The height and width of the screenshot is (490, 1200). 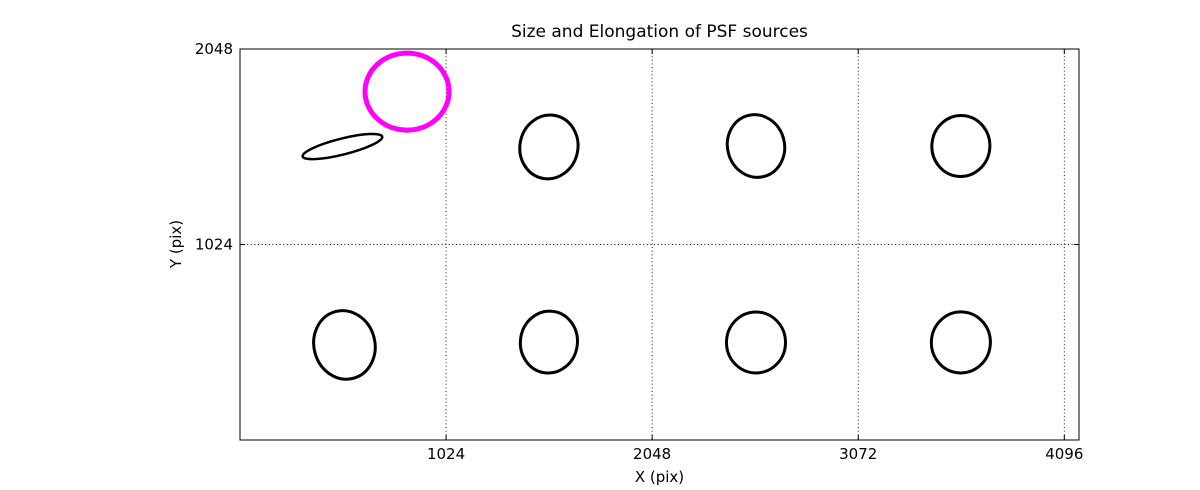 I want to click on x-tick-label: 1024, so click(x=446, y=454).